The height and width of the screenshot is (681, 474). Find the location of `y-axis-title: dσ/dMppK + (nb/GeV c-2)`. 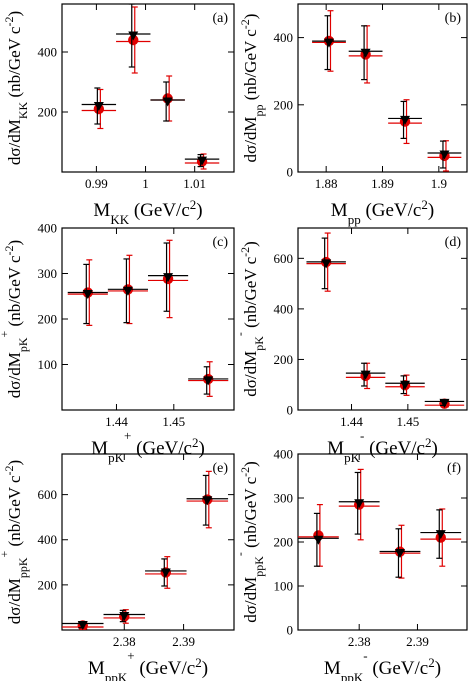

y-axis-title: dσ/dMppK + (nb/GeV c-2) is located at coordinates (15, 542).